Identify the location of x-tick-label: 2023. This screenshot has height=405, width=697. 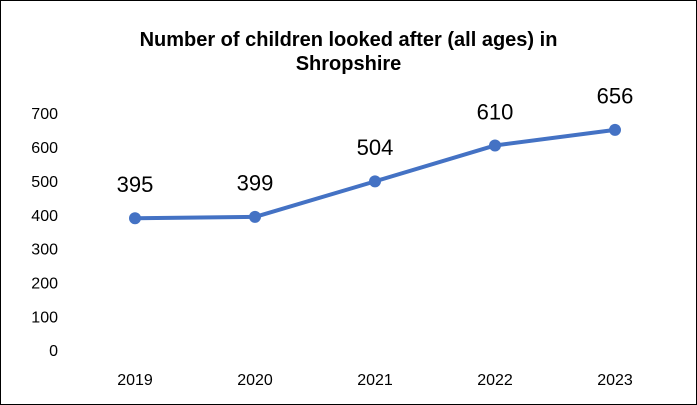
(615, 380).